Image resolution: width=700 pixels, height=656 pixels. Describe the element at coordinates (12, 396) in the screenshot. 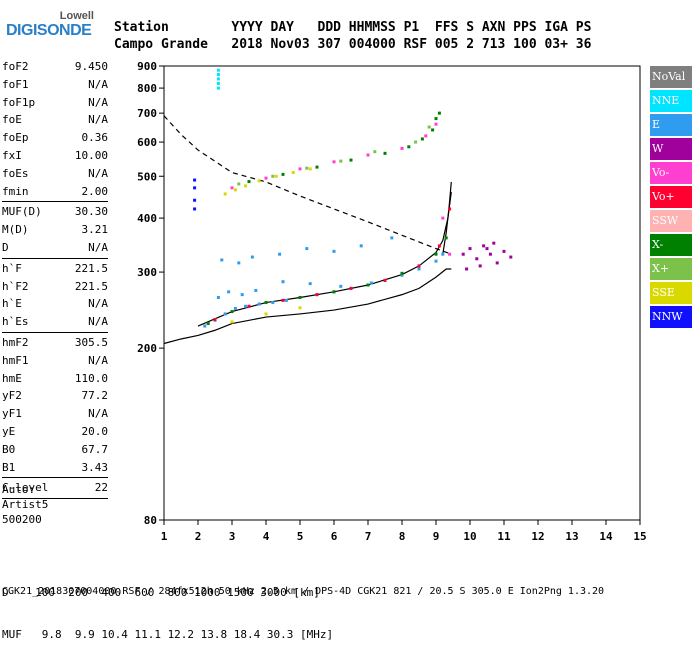

I see `param-name: yF2` at that location.